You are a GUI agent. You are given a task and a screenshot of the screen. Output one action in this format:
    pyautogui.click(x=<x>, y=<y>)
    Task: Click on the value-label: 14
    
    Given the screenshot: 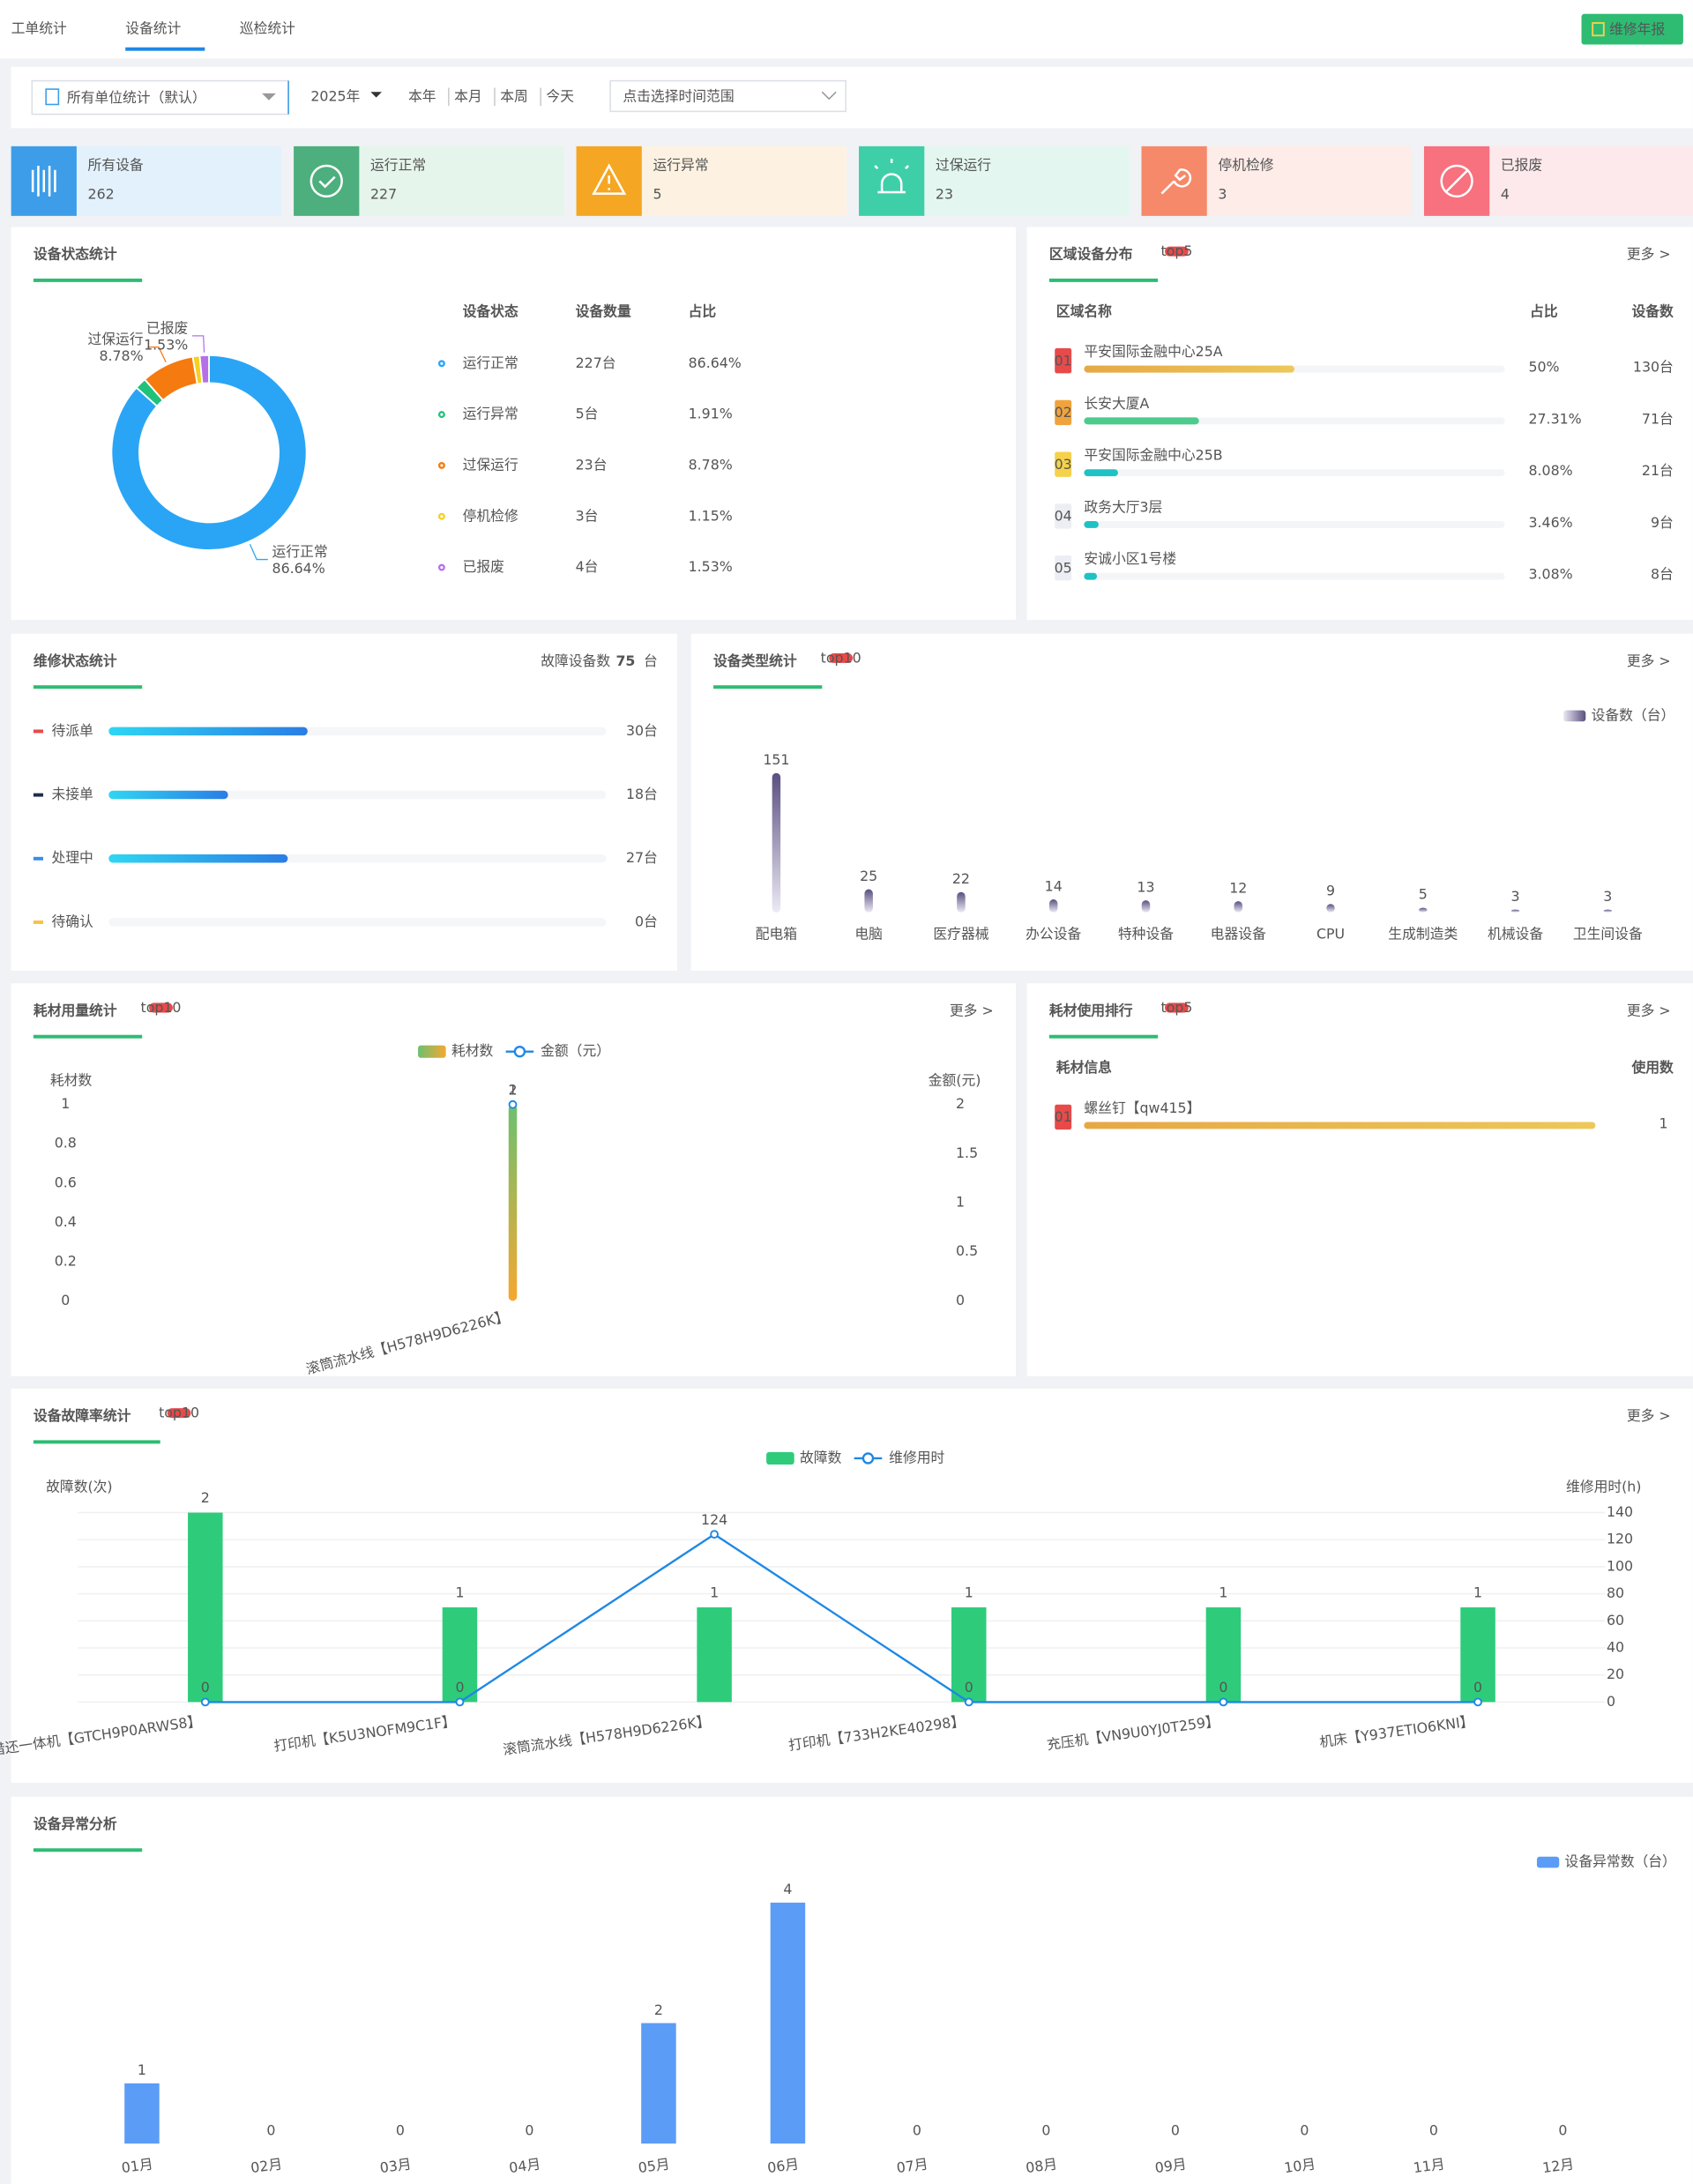 What is the action you would take?
    pyautogui.click(x=1054, y=885)
    